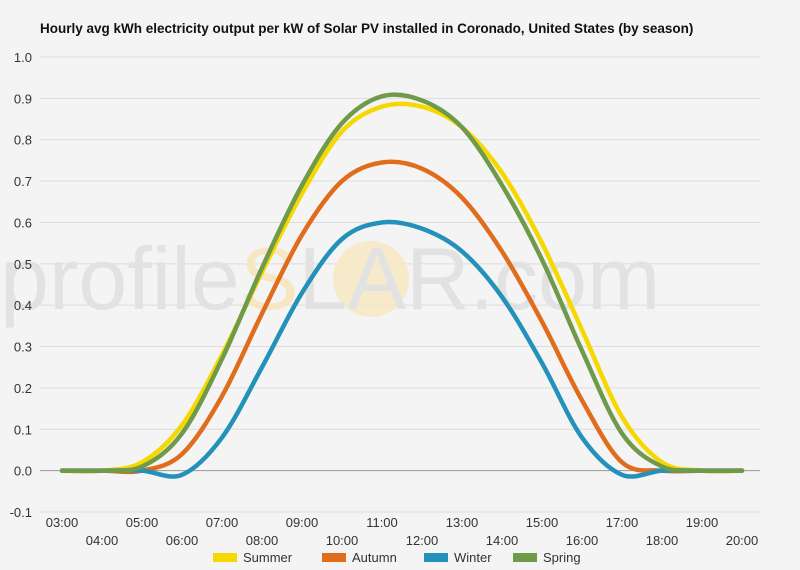 Image resolution: width=800 pixels, height=570 pixels. Describe the element at coordinates (662, 540) in the screenshot. I see `x-tick-label: 18:00` at that location.